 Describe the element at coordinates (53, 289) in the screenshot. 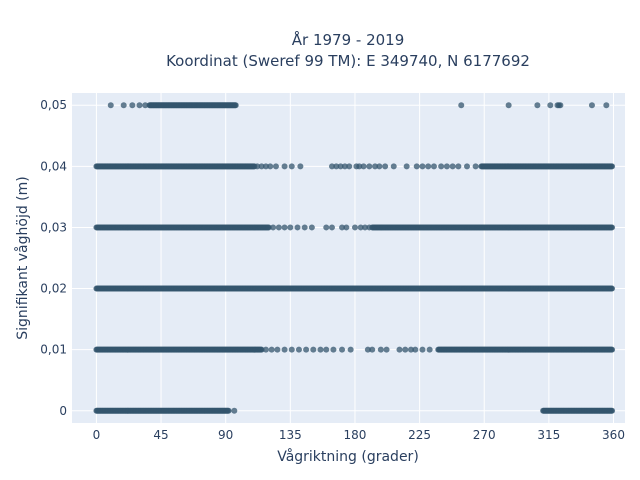

I see `y-tick-label: 0,02` at that location.